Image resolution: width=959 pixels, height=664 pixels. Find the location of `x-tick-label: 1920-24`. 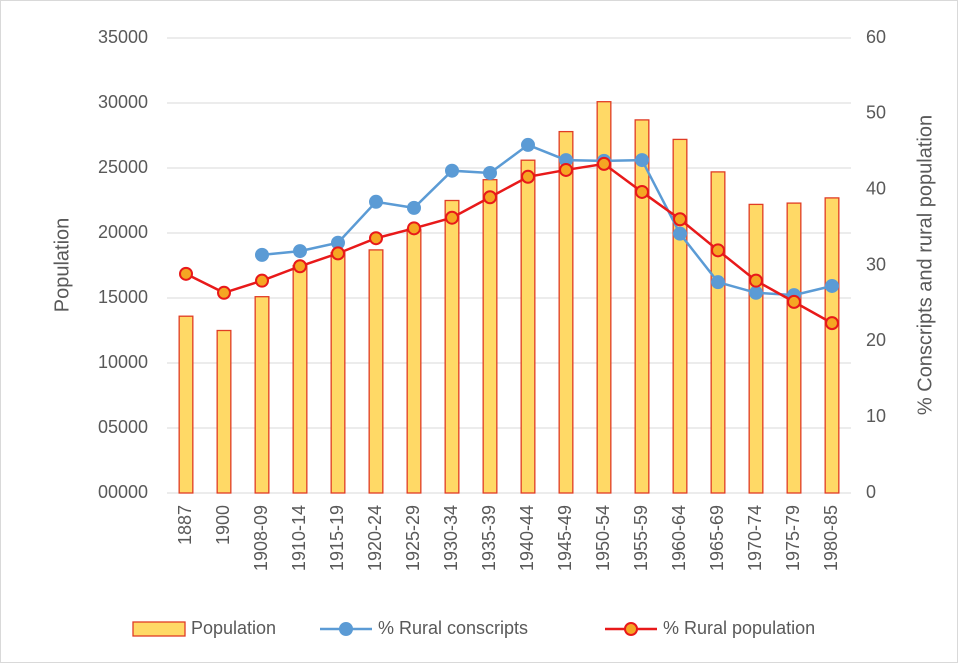

x-tick-label: 1920-24 is located at coordinates (375, 538).